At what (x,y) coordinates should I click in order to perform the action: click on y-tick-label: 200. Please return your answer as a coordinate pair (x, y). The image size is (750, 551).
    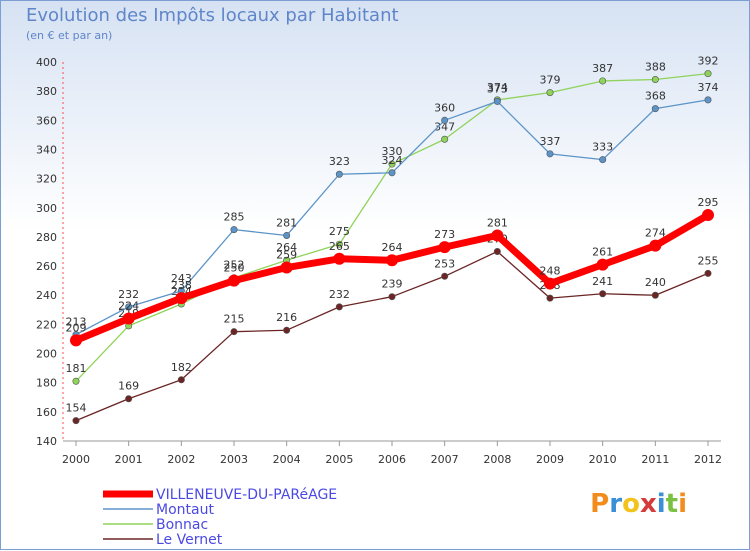
    Looking at the image, I should click on (46, 354).